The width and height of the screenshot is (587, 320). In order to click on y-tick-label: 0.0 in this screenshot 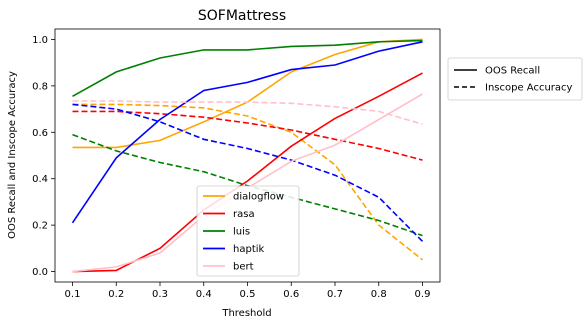, I will do `click(40, 272)`.